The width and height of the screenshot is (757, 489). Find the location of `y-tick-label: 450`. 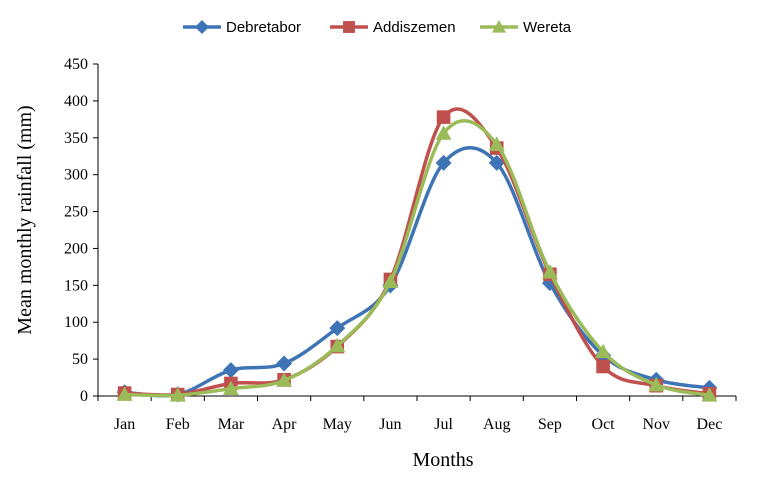

y-tick-label: 450 is located at coordinates (76, 64).